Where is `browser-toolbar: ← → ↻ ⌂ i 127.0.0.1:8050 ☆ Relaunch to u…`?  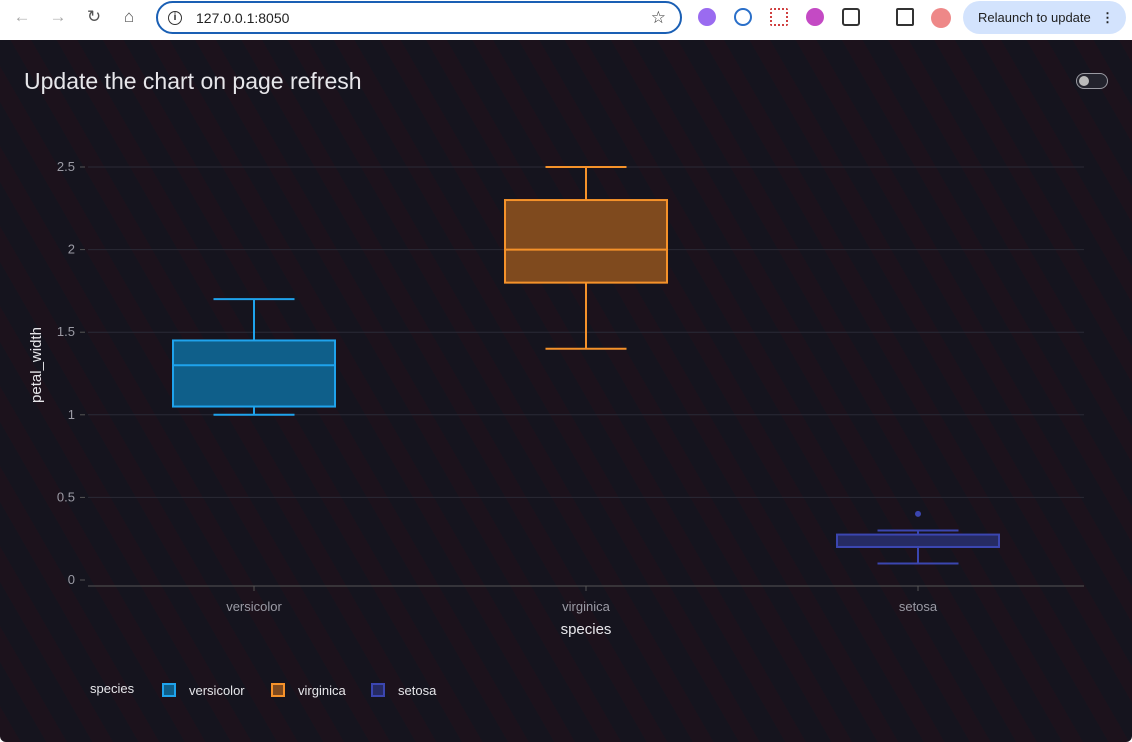 browser-toolbar: ← → ↻ ⌂ i 127.0.0.1:8050 ☆ Relaunch to u… is located at coordinates (566, 20).